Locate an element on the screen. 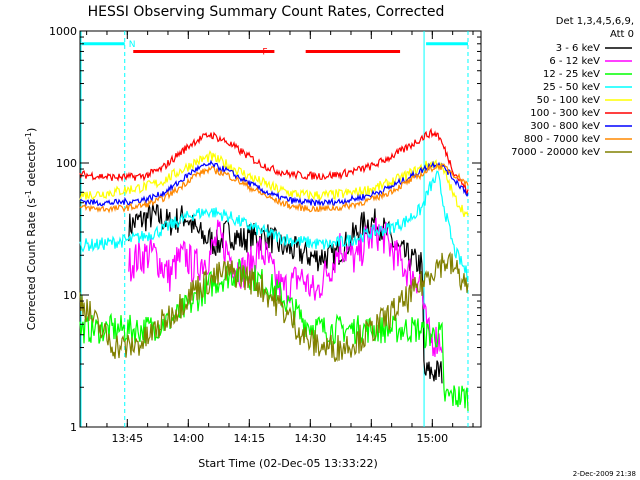  legend-entry-label-8: 7000 - 20000 keV is located at coordinates (555, 152).